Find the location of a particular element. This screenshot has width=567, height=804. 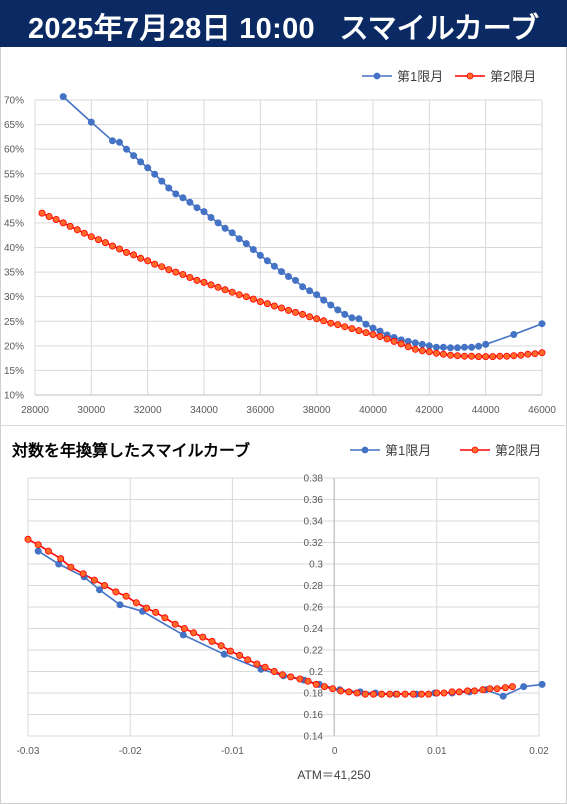

x-tick-label: 40000 is located at coordinates (373, 410).